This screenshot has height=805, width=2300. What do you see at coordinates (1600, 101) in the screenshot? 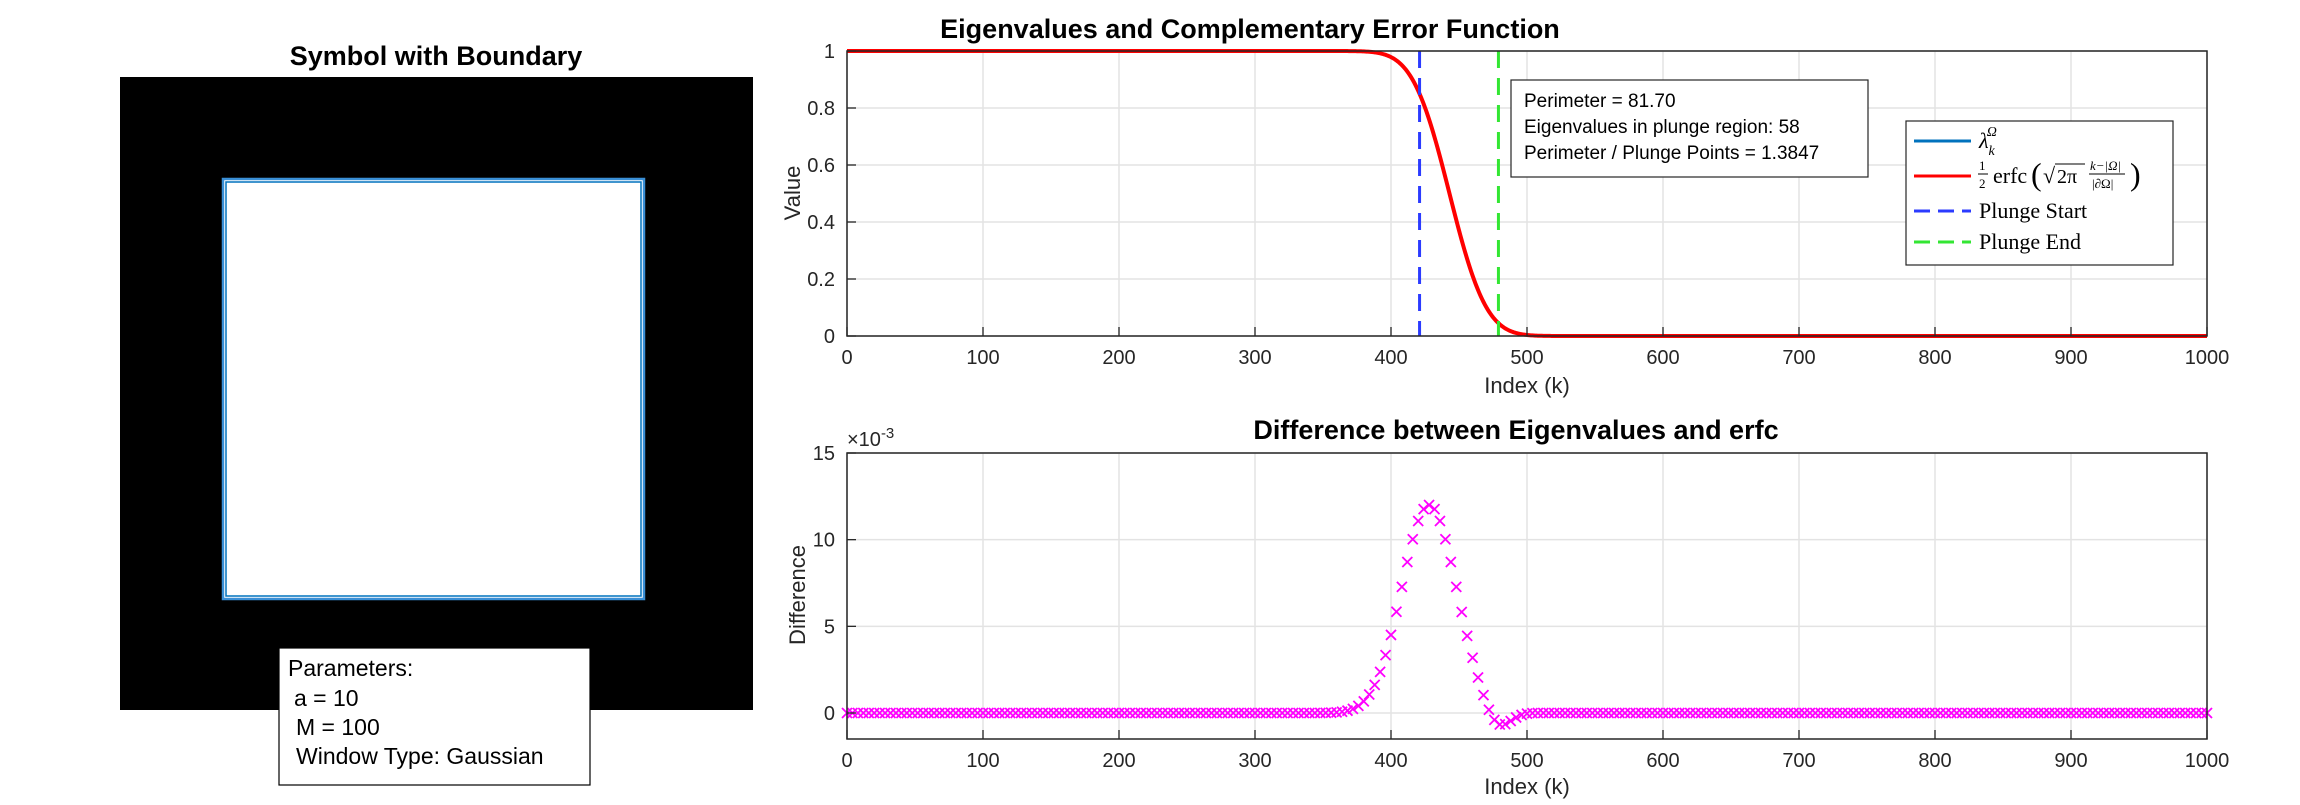
I see `perimeter-text: Perimeter = 81.70` at bounding box center [1600, 101].